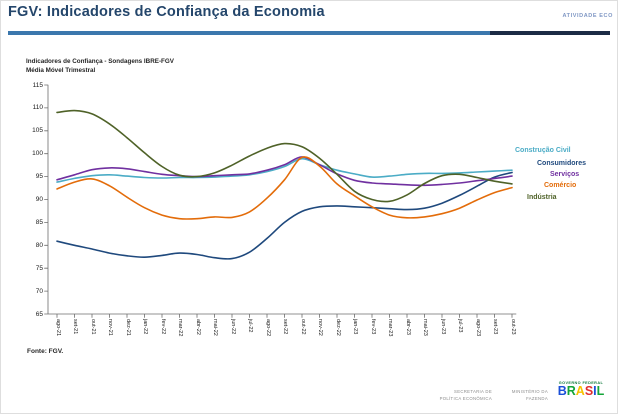 Image resolution: width=618 pixels, height=414 pixels. Describe the element at coordinates (529, 391) in the screenshot. I see `footer-ministerio-line1: Ministério da` at that location.